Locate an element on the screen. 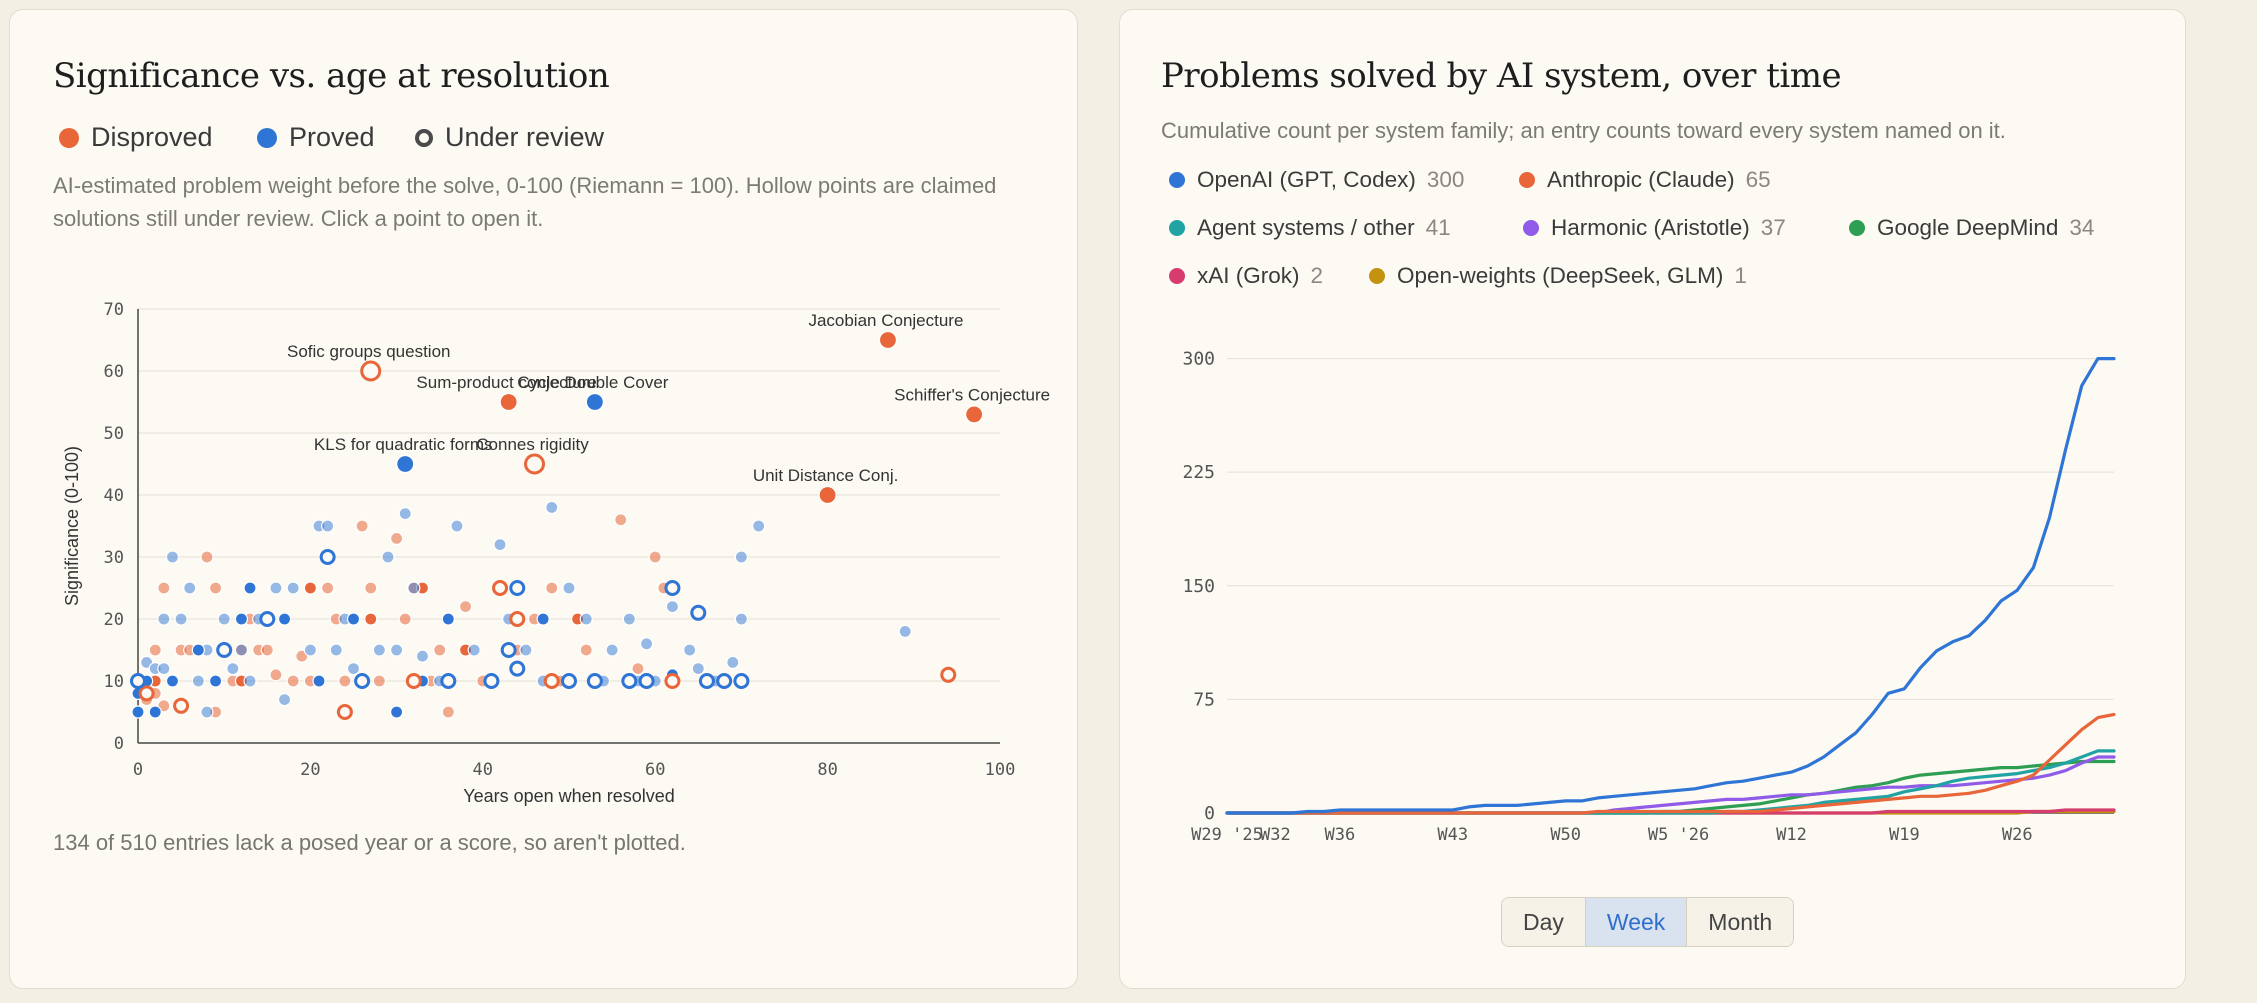 This screenshot has width=2257, height=1003. legend-agent-systems: Agent systems / other 41 is located at coordinates (1310, 228).